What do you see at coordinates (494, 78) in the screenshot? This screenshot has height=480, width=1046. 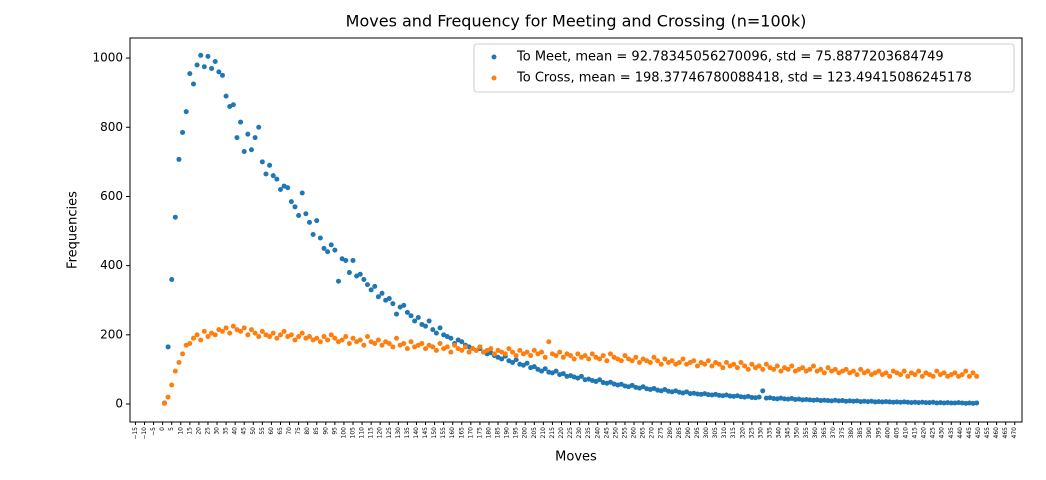 I see `legend-marker` at bounding box center [494, 78].